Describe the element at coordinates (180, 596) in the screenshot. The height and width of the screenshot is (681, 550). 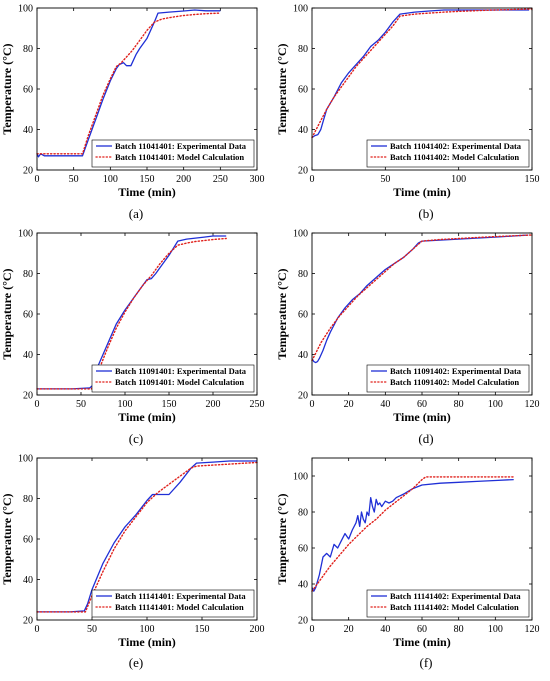
I see `legend-label: Batch 11141401: Experimental Data` at that location.